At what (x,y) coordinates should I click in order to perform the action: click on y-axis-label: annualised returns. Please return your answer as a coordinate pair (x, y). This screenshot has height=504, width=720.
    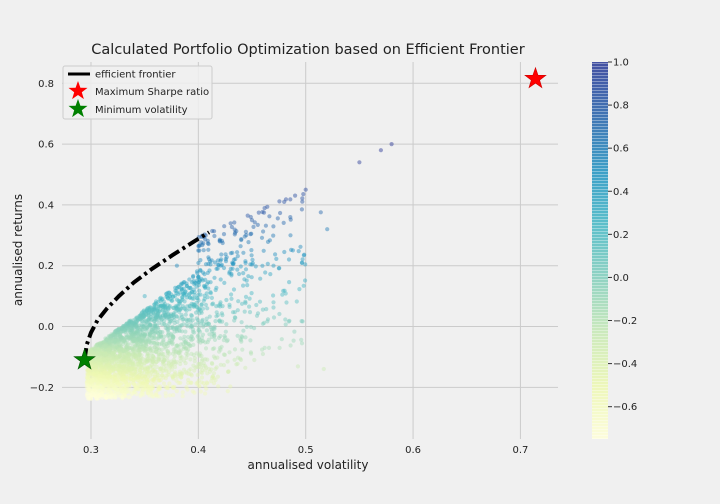
    Looking at the image, I should click on (18, 250).